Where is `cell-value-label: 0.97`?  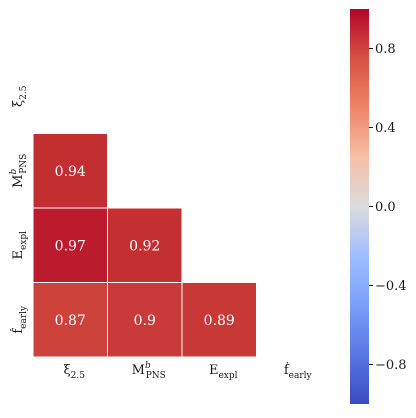 cell-value-label: 0.97 is located at coordinates (70, 246).